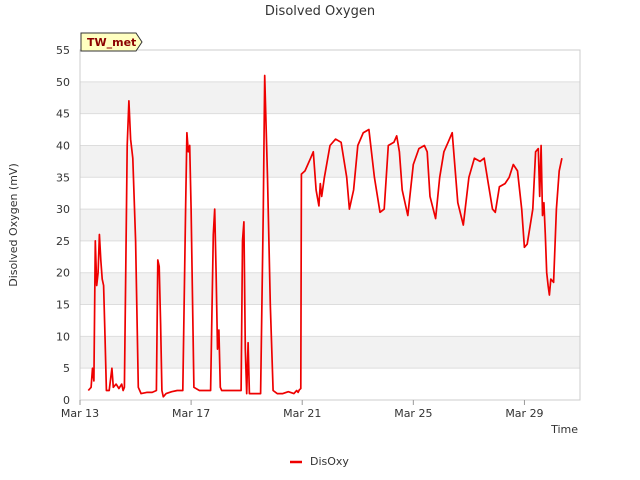  I want to click on x-tick-label: Mar 29, so click(524, 413).